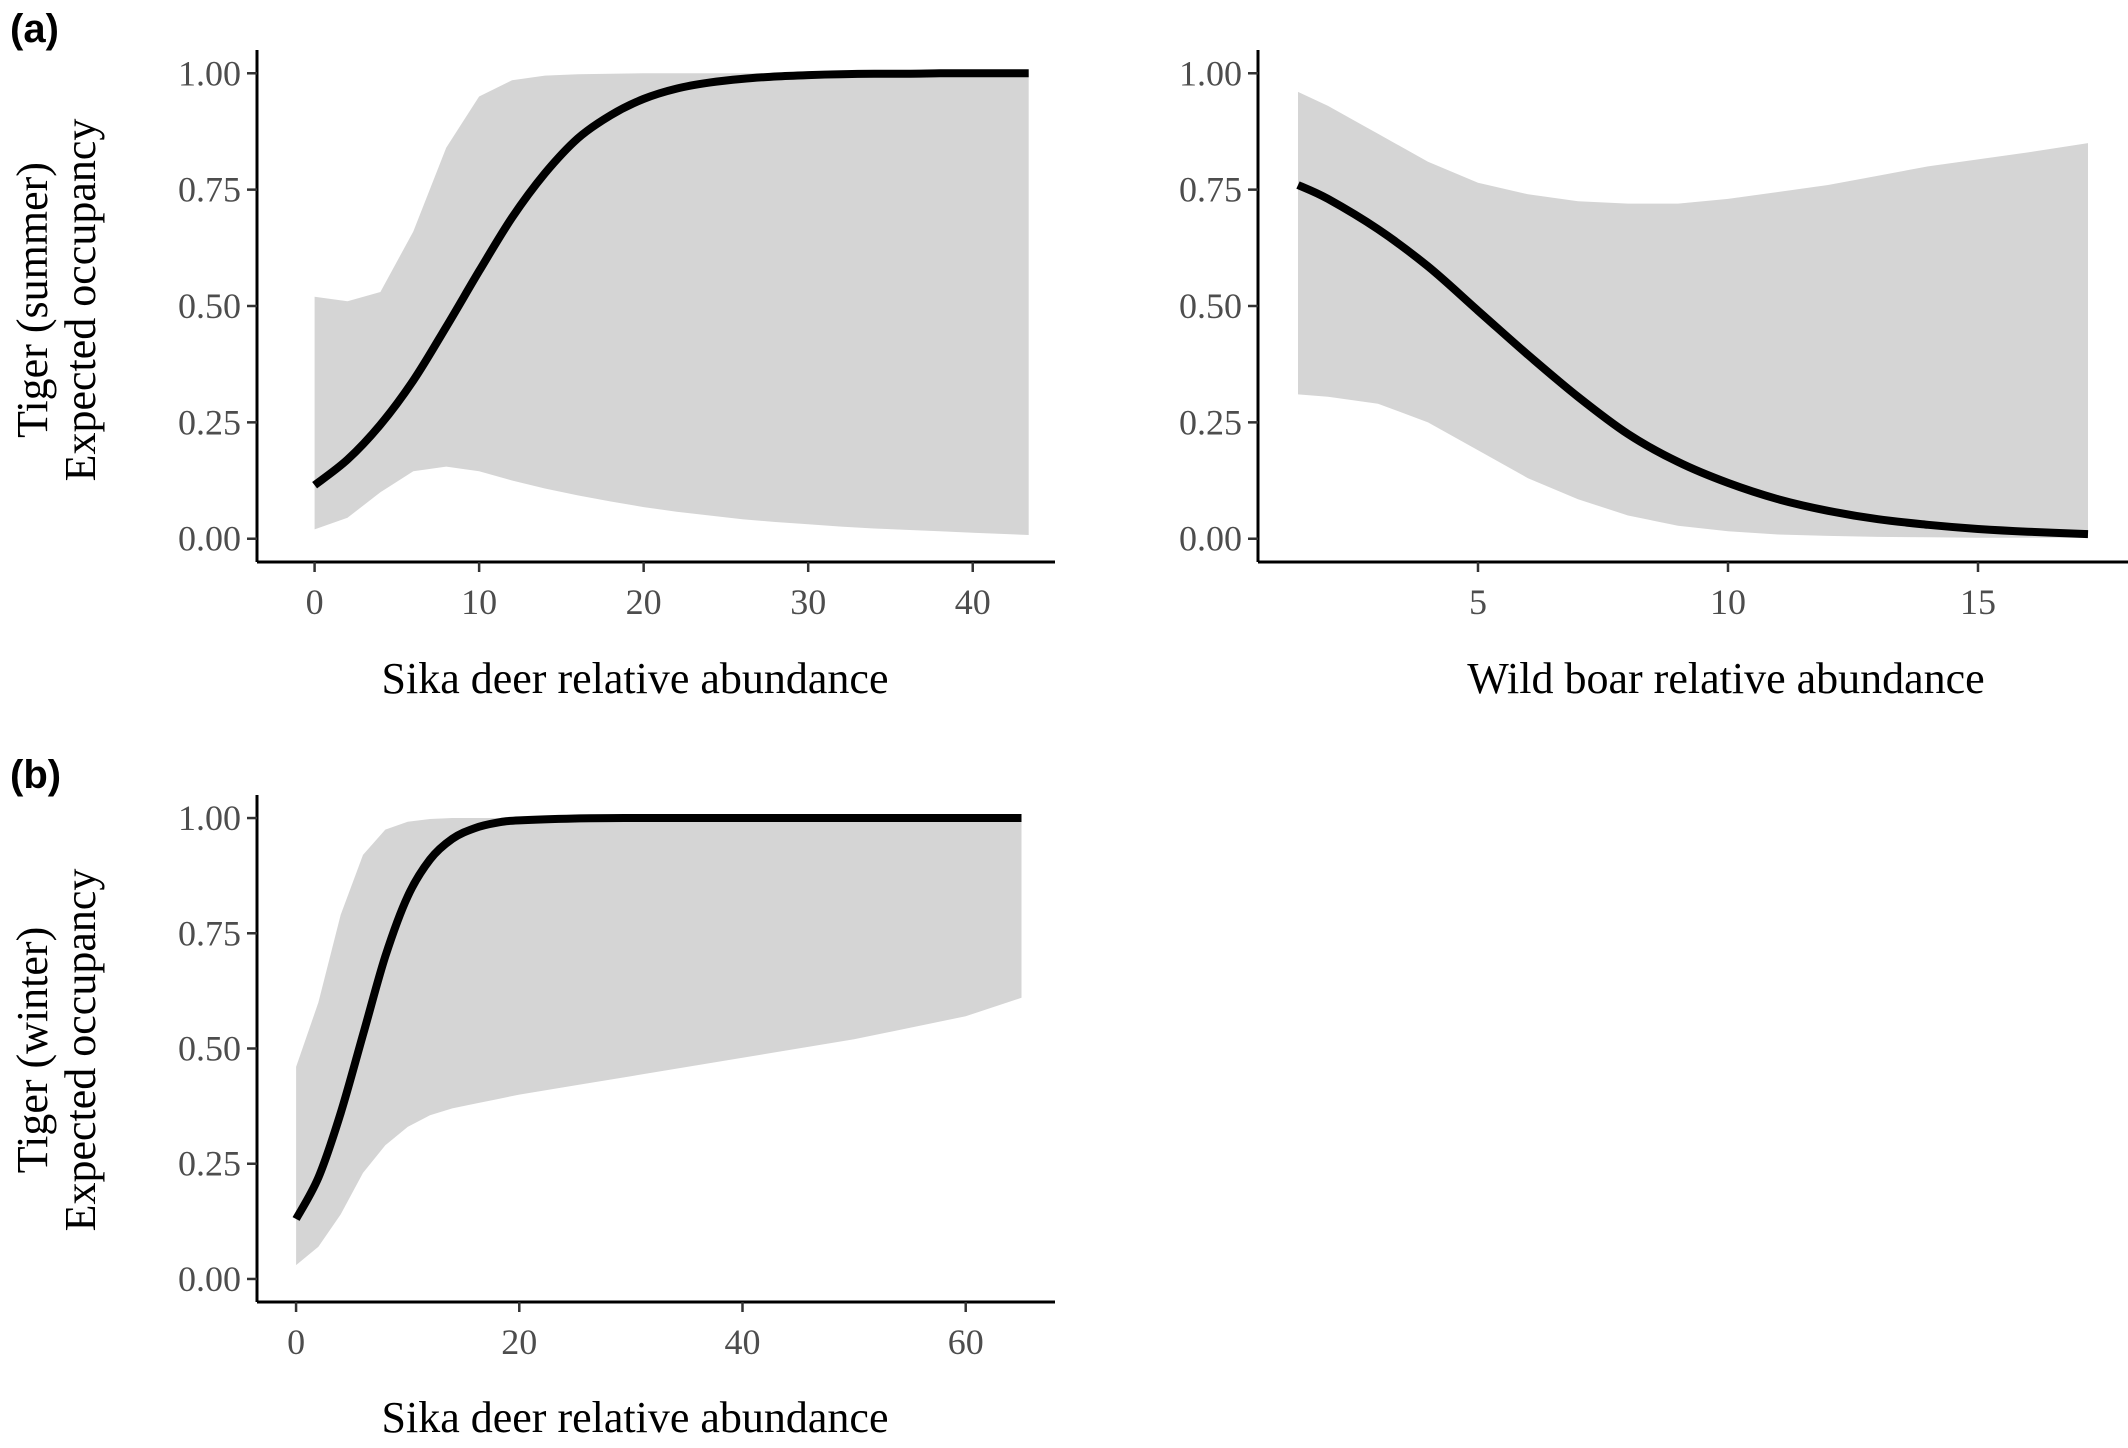 The height and width of the screenshot is (1448, 2128). Describe the element at coordinates (1478, 602) in the screenshot. I see `x-tick-label: 5` at that location.